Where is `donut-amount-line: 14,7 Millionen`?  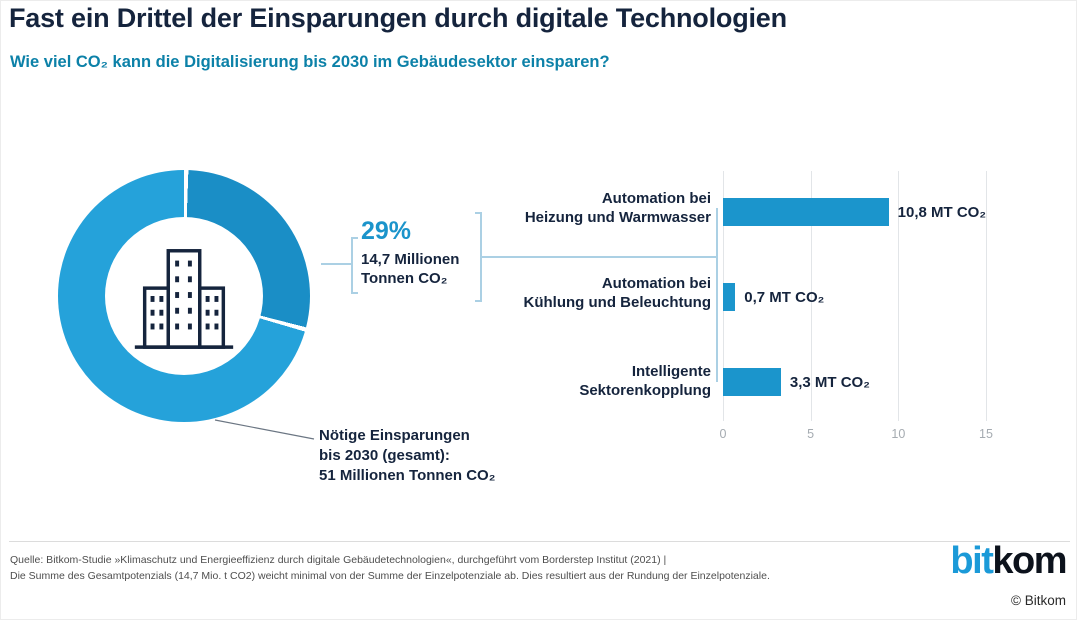
donut-amount-line: 14,7 Millionen is located at coordinates (410, 259).